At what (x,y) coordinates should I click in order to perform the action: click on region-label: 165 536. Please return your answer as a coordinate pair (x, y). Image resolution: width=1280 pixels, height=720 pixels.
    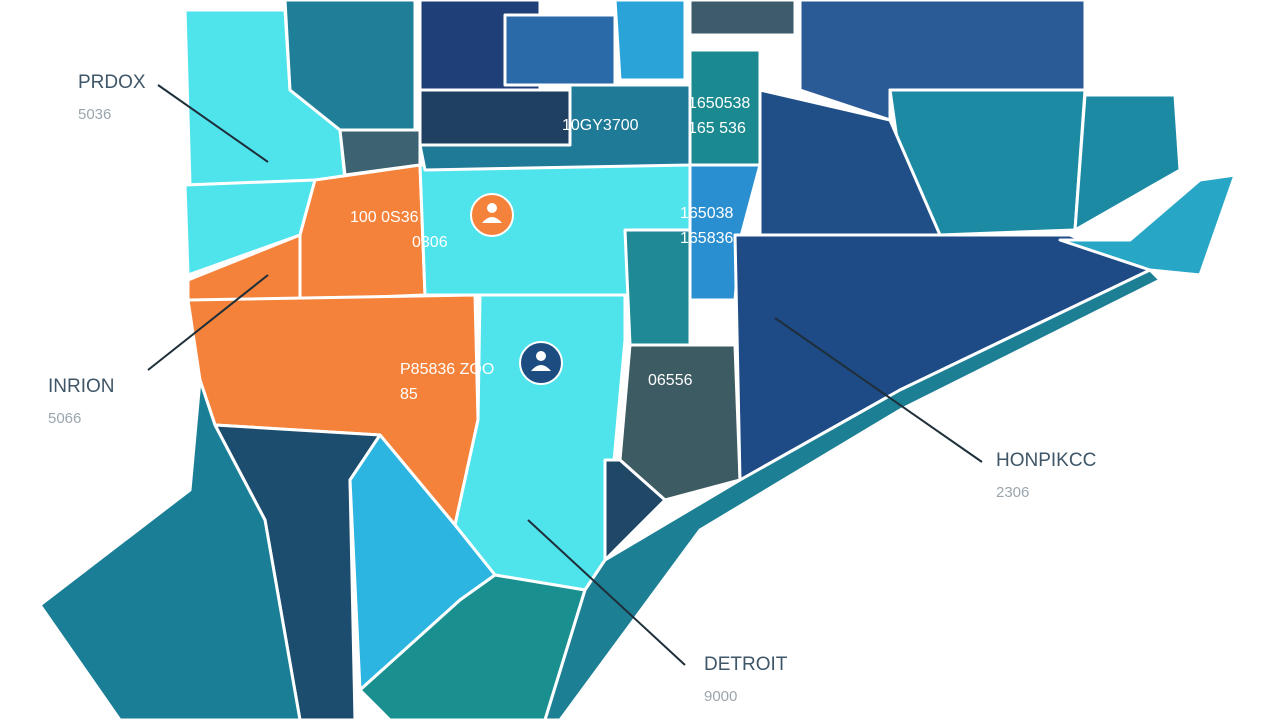
    Looking at the image, I should click on (717, 128).